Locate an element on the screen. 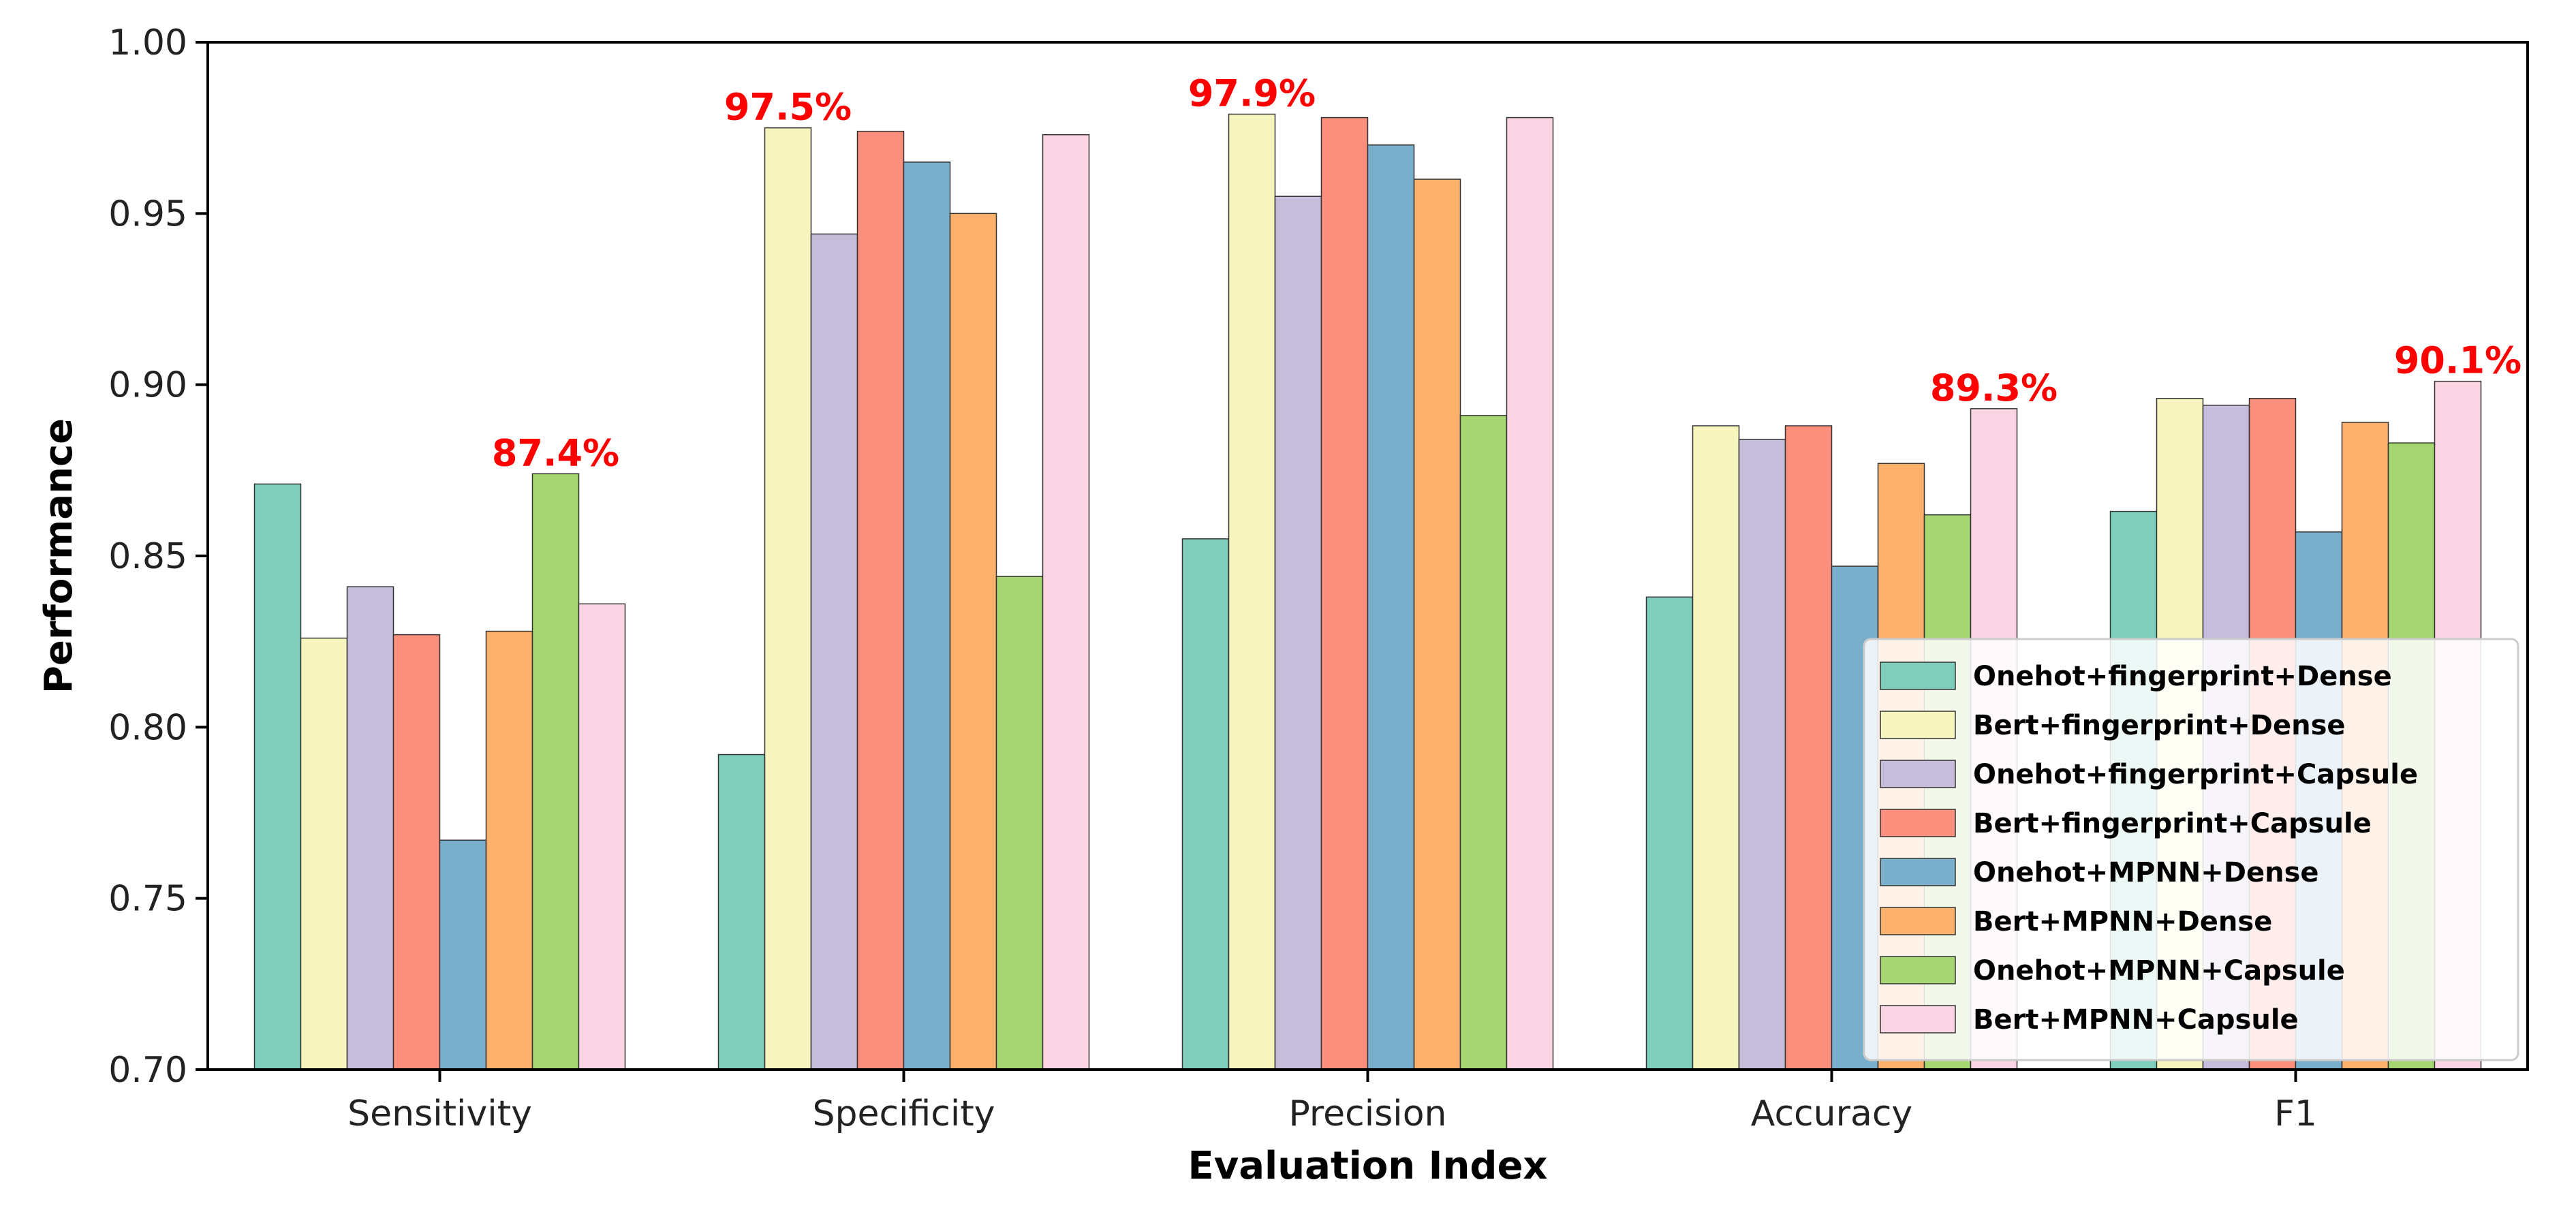  peak-annotation: 90.1% is located at coordinates (2457, 360).